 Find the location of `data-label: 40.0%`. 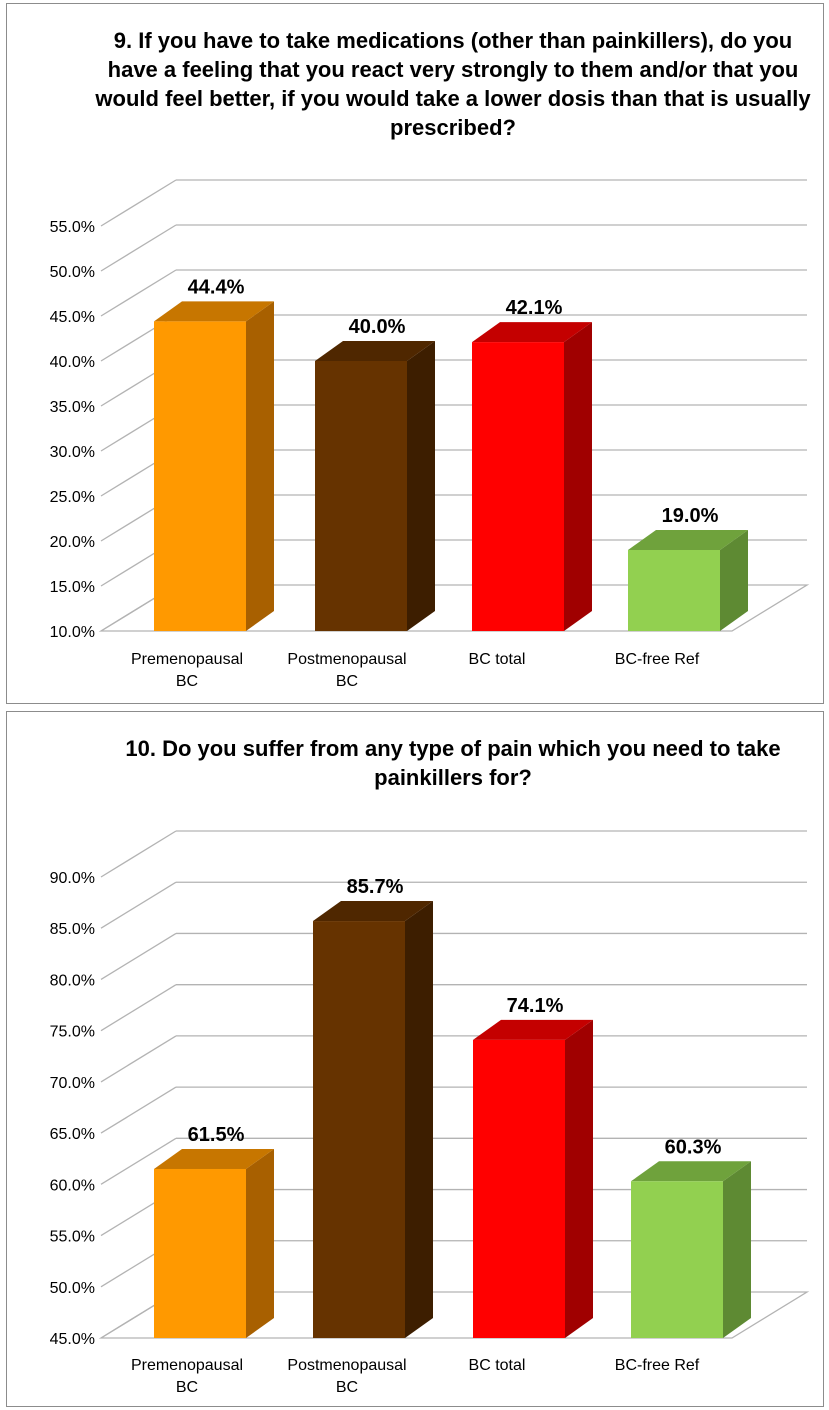

data-label: 40.0% is located at coordinates (377, 327).